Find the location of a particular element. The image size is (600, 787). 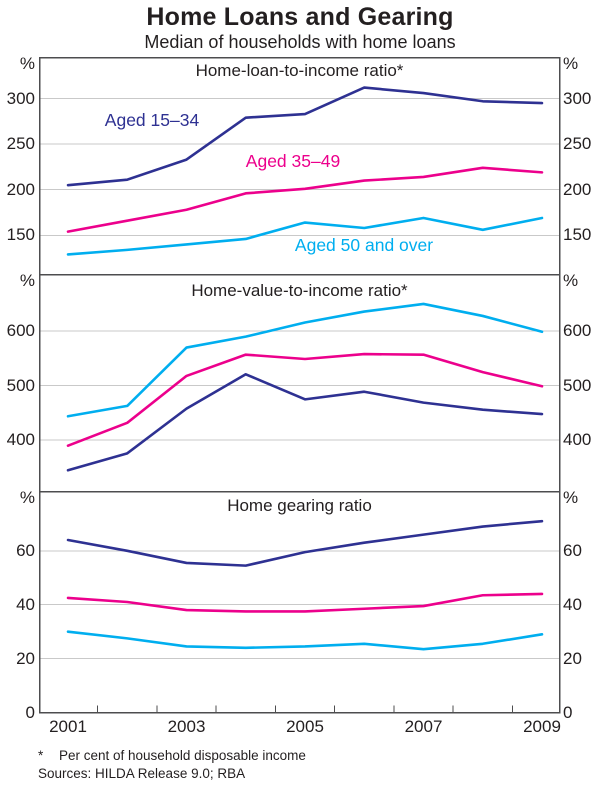

footnote-marker: * is located at coordinates (41, 755).